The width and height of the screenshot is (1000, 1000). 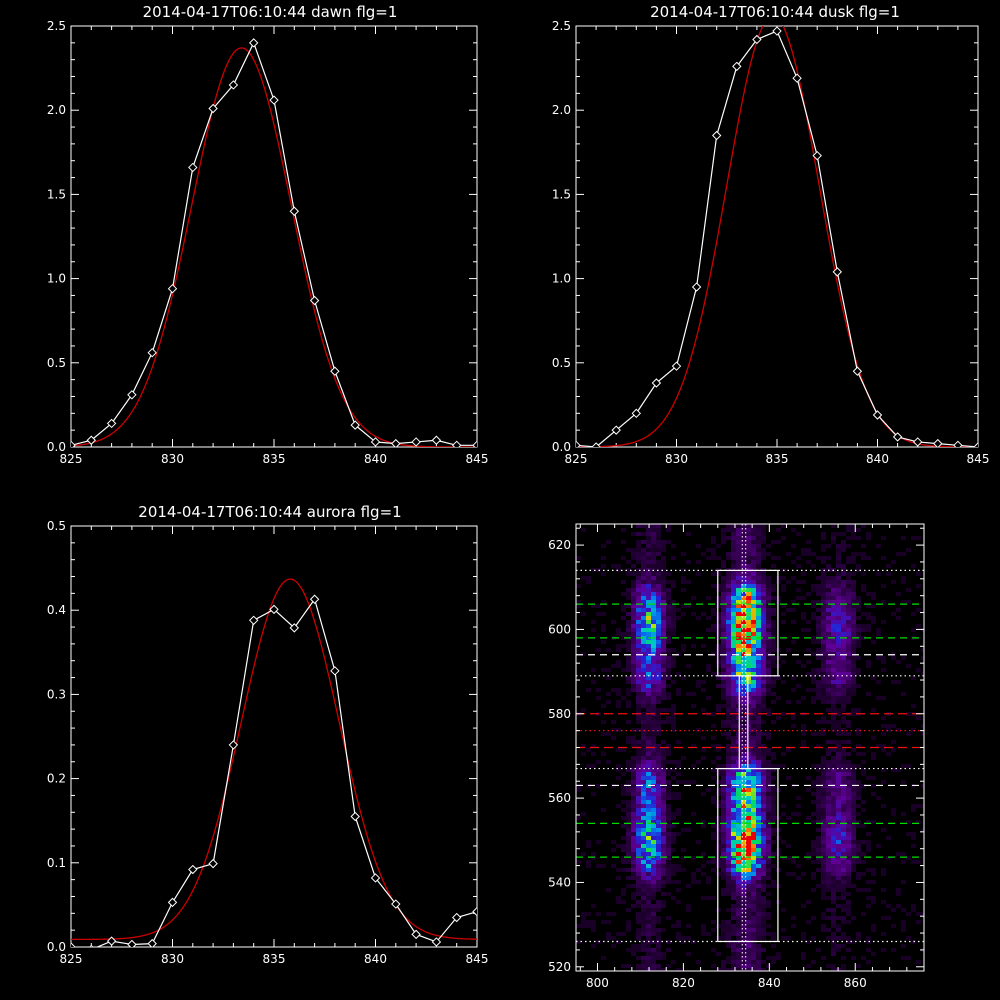 I want to click on spectrogram-y-tick-label: 600, so click(x=559, y=629).